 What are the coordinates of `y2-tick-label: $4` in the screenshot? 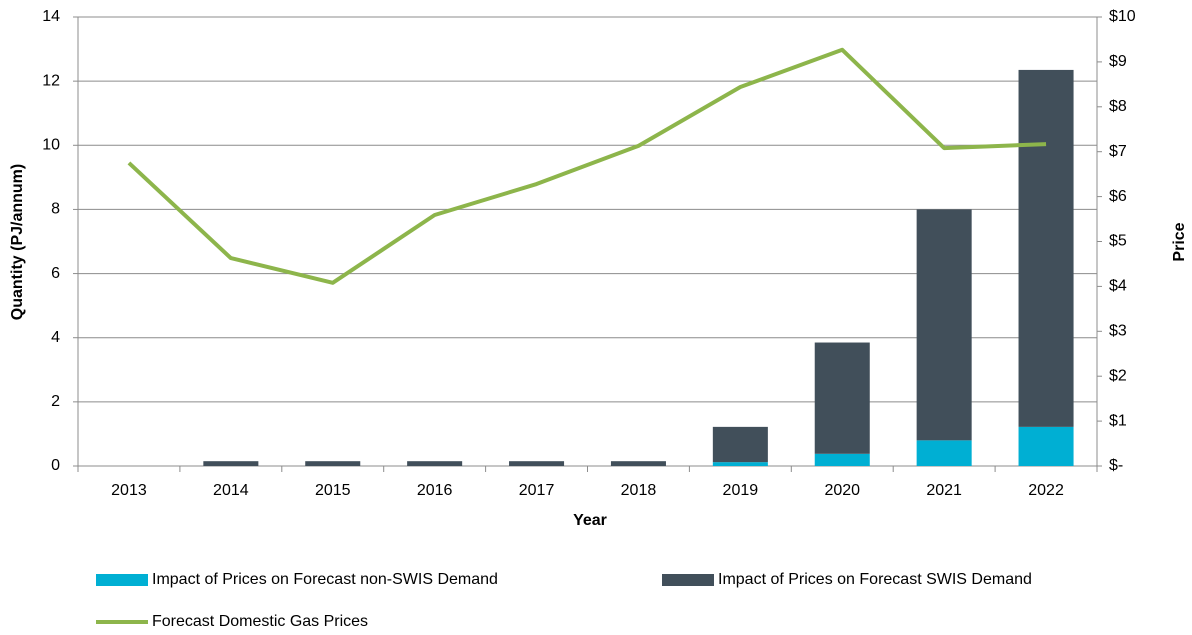 It's located at (1118, 286).